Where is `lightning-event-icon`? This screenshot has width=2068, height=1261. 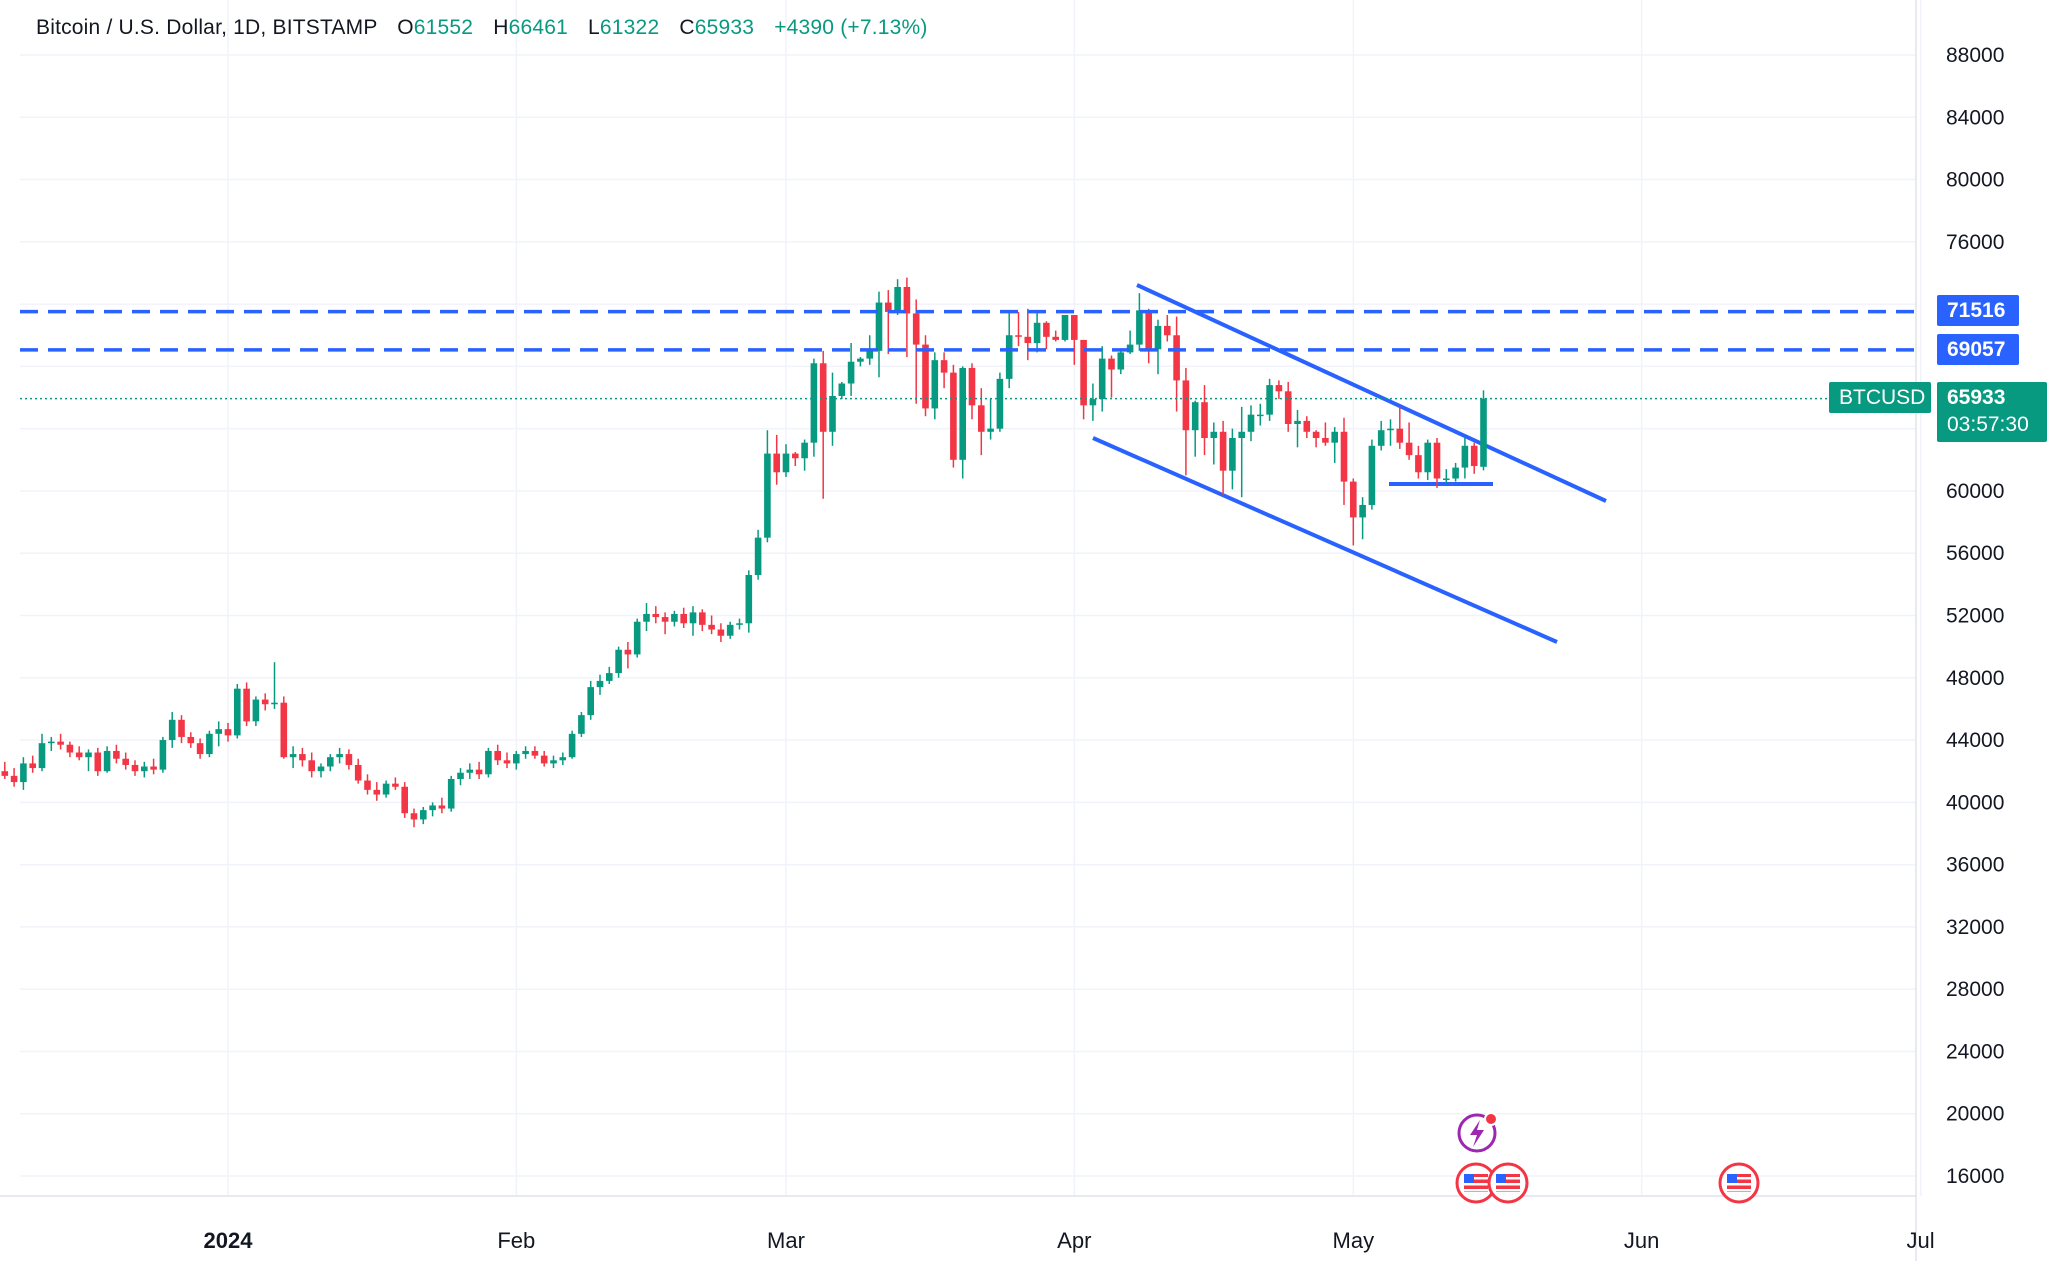 lightning-event-icon is located at coordinates (1477, 1132).